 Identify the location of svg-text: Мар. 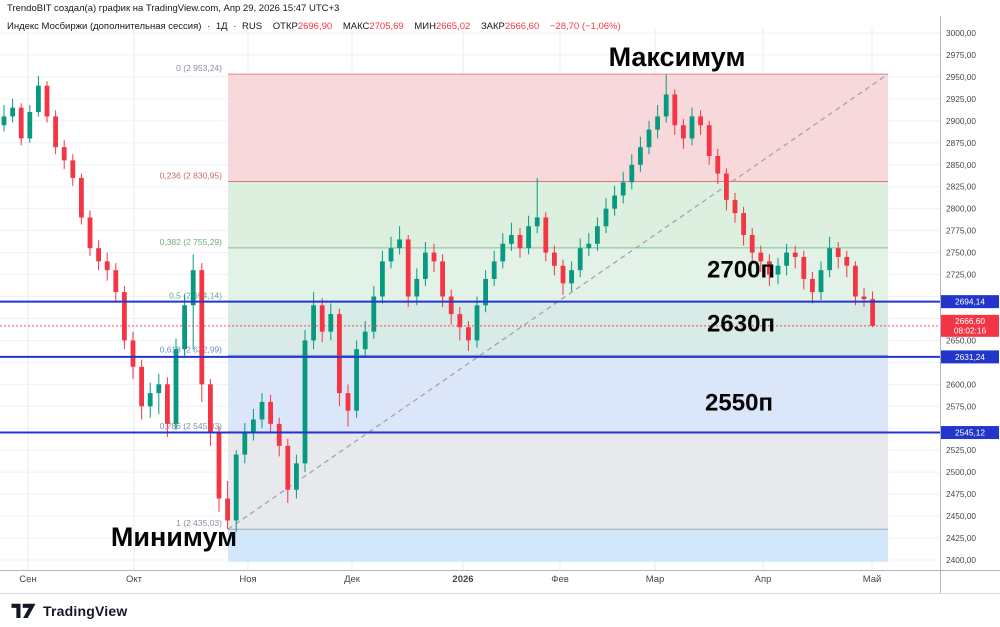
(655, 579).